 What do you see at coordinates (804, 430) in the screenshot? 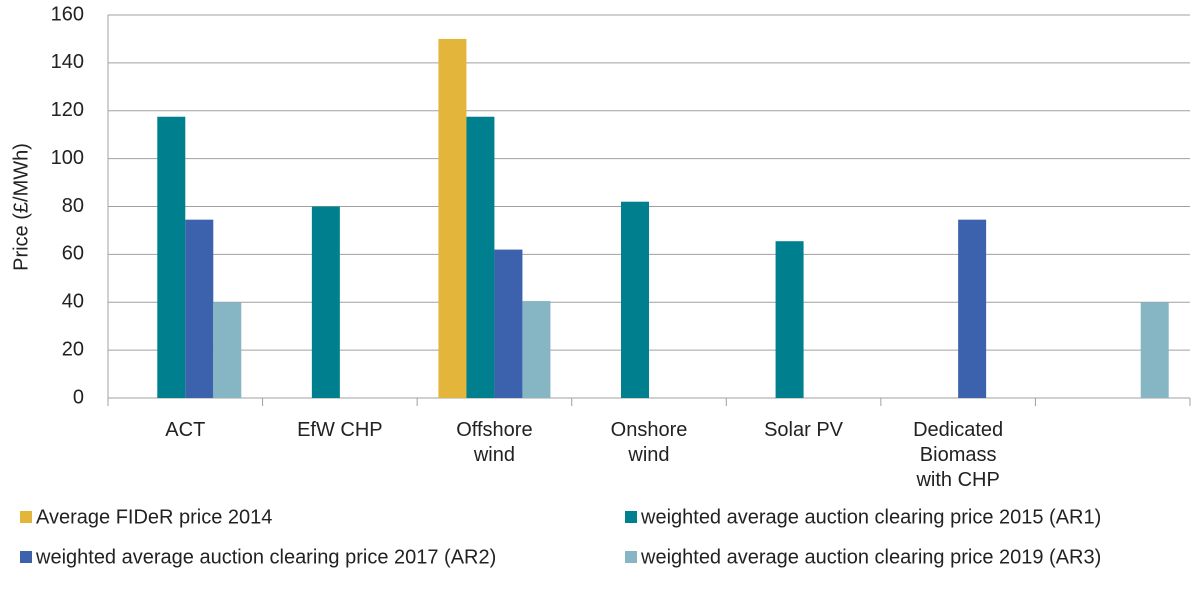
I see `x-tick-label: Solar PV` at bounding box center [804, 430].